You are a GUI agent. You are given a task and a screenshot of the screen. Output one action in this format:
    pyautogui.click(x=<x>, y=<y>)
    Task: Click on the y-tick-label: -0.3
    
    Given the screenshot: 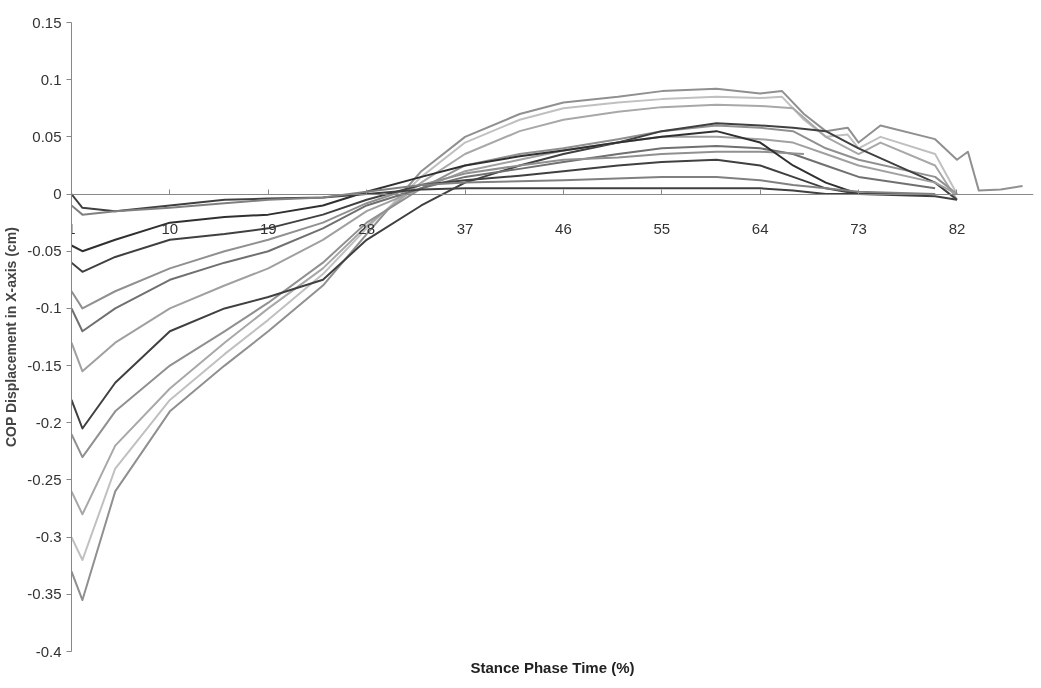 What is the action you would take?
    pyautogui.click(x=48, y=537)
    